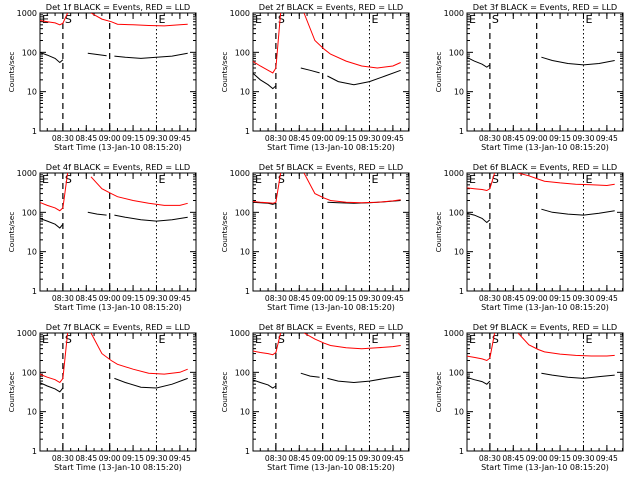  I want to click on panel-title: Det 4f BLACK = Events, RED = LLD, so click(118, 167).